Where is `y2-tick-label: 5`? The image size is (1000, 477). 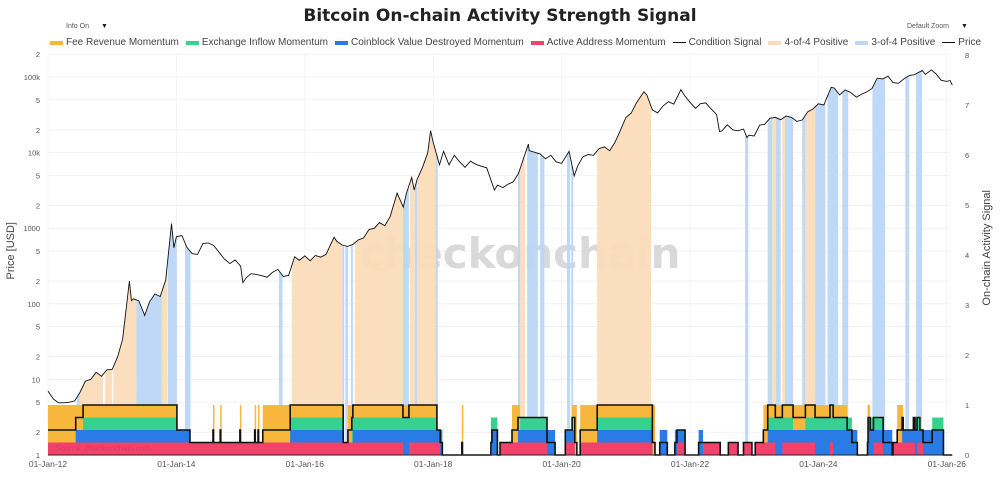 y2-tick-label: 5 is located at coordinates (967, 205).